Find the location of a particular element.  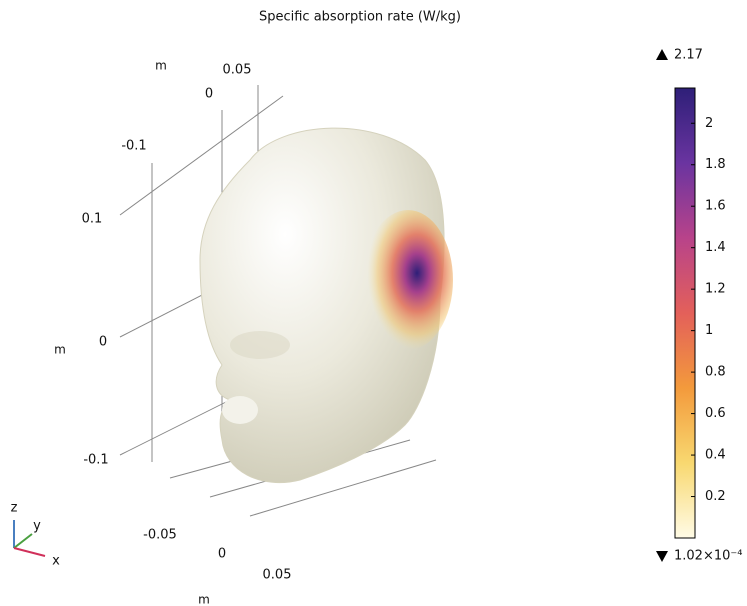

colorbar-tick-label: 1.8 is located at coordinates (715, 164).